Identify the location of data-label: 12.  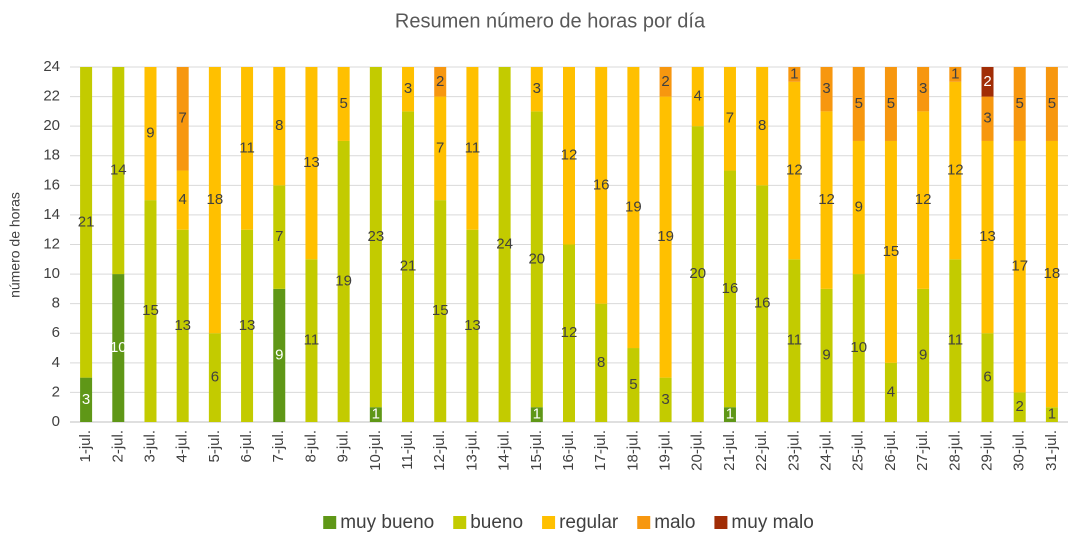
(569, 332).